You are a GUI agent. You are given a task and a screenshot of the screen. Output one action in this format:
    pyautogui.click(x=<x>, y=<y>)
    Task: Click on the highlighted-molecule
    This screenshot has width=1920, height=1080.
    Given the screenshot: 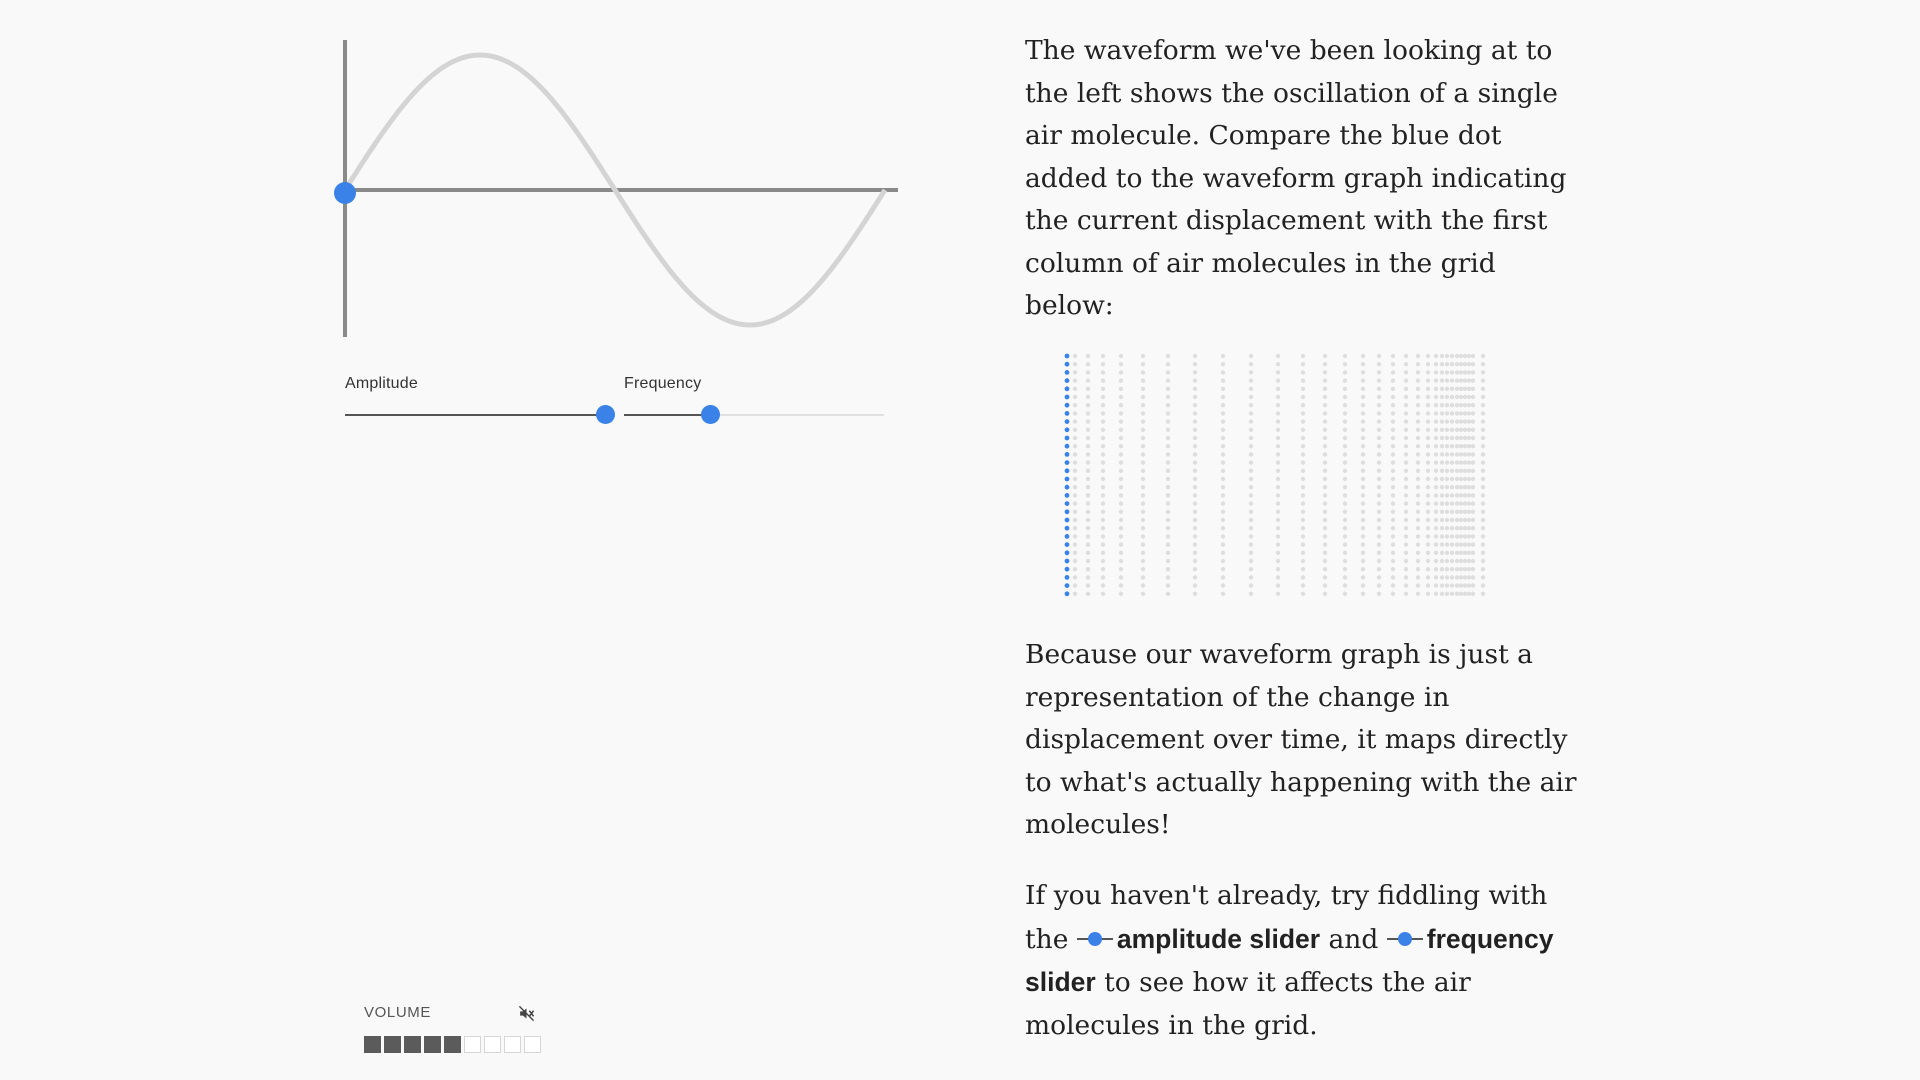 What is the action you would take?
    pyautogui.click(x=1067, y=495)
    